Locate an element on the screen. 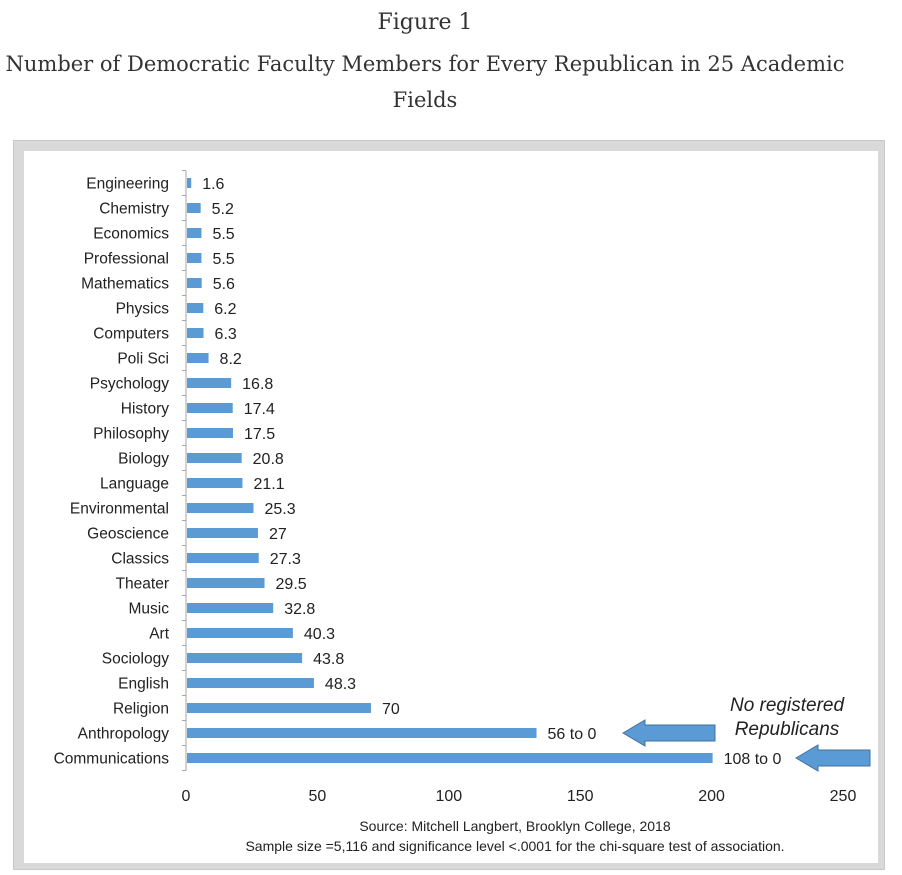  category-label: Philosophy is located at coordinates (131, 434).